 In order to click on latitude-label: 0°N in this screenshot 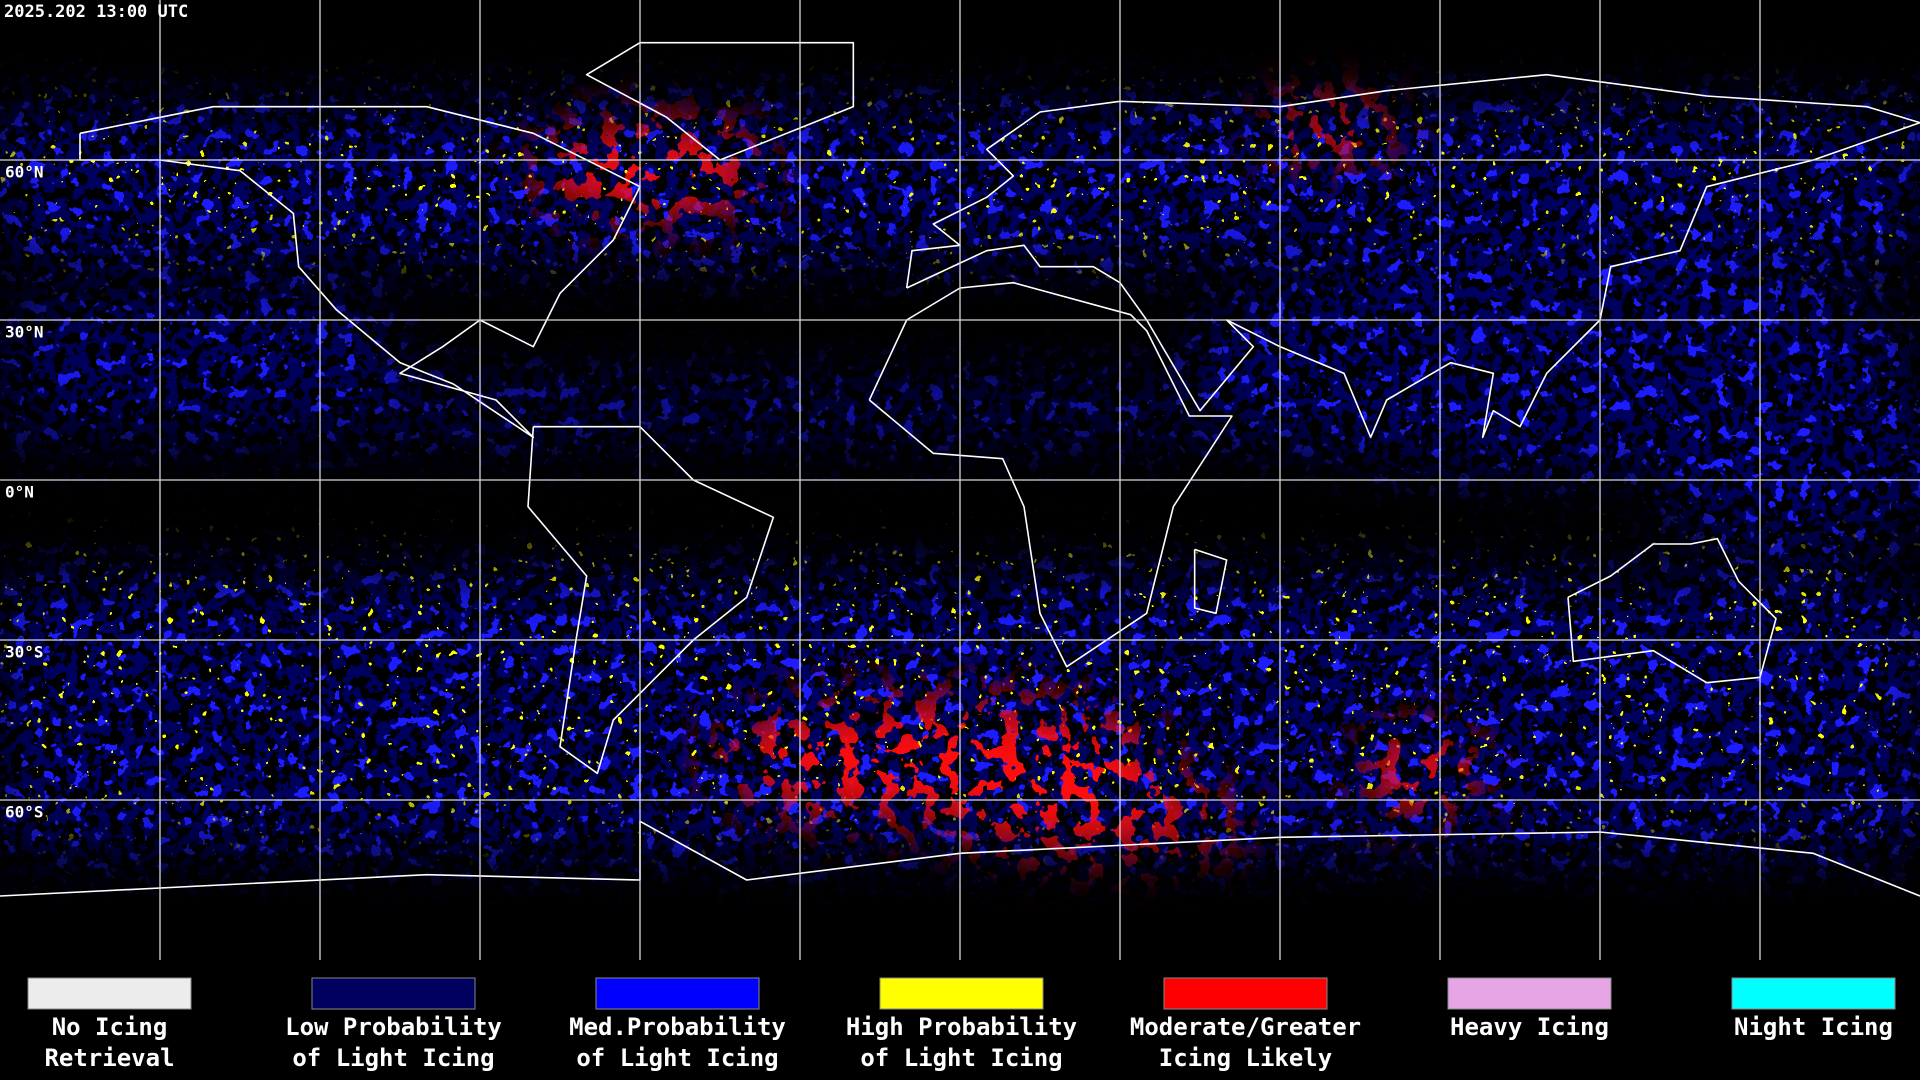, I will do `click(19, 492)`.